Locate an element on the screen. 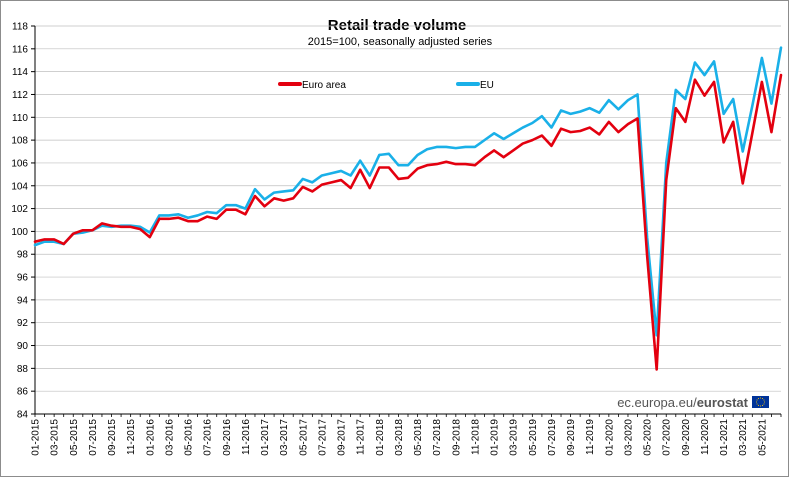  source-credit: ec.europa.eu/eurostat is located at coordinates (693, 402).